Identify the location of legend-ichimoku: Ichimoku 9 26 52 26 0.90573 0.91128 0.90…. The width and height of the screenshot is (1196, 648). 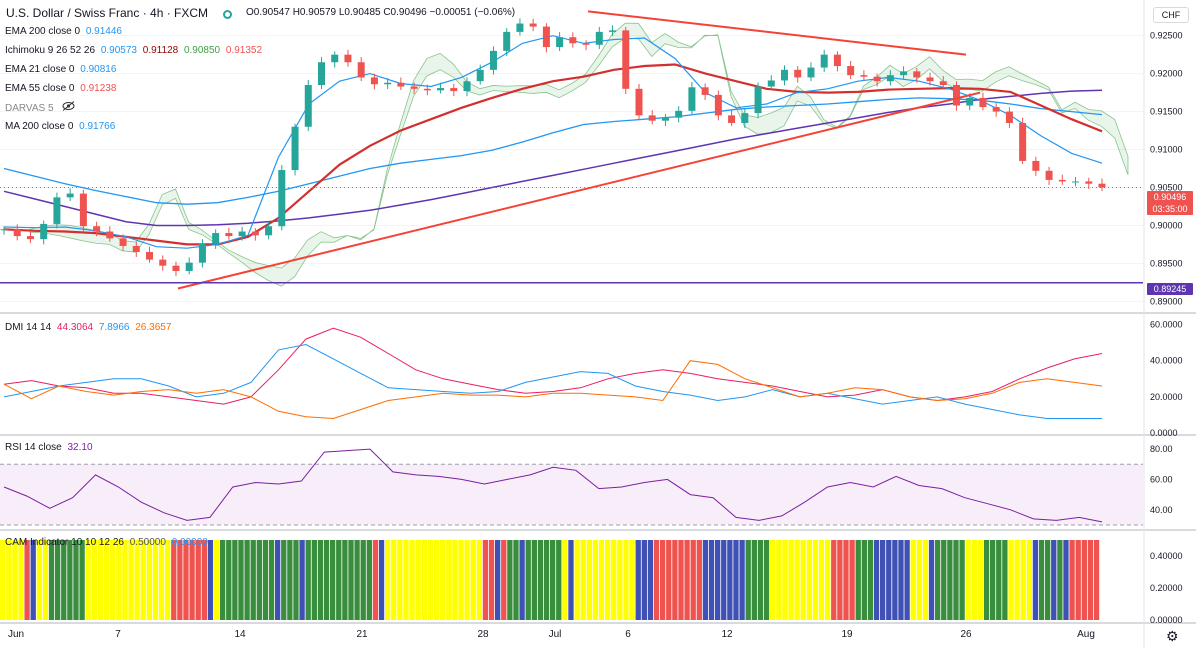
(133, 50).